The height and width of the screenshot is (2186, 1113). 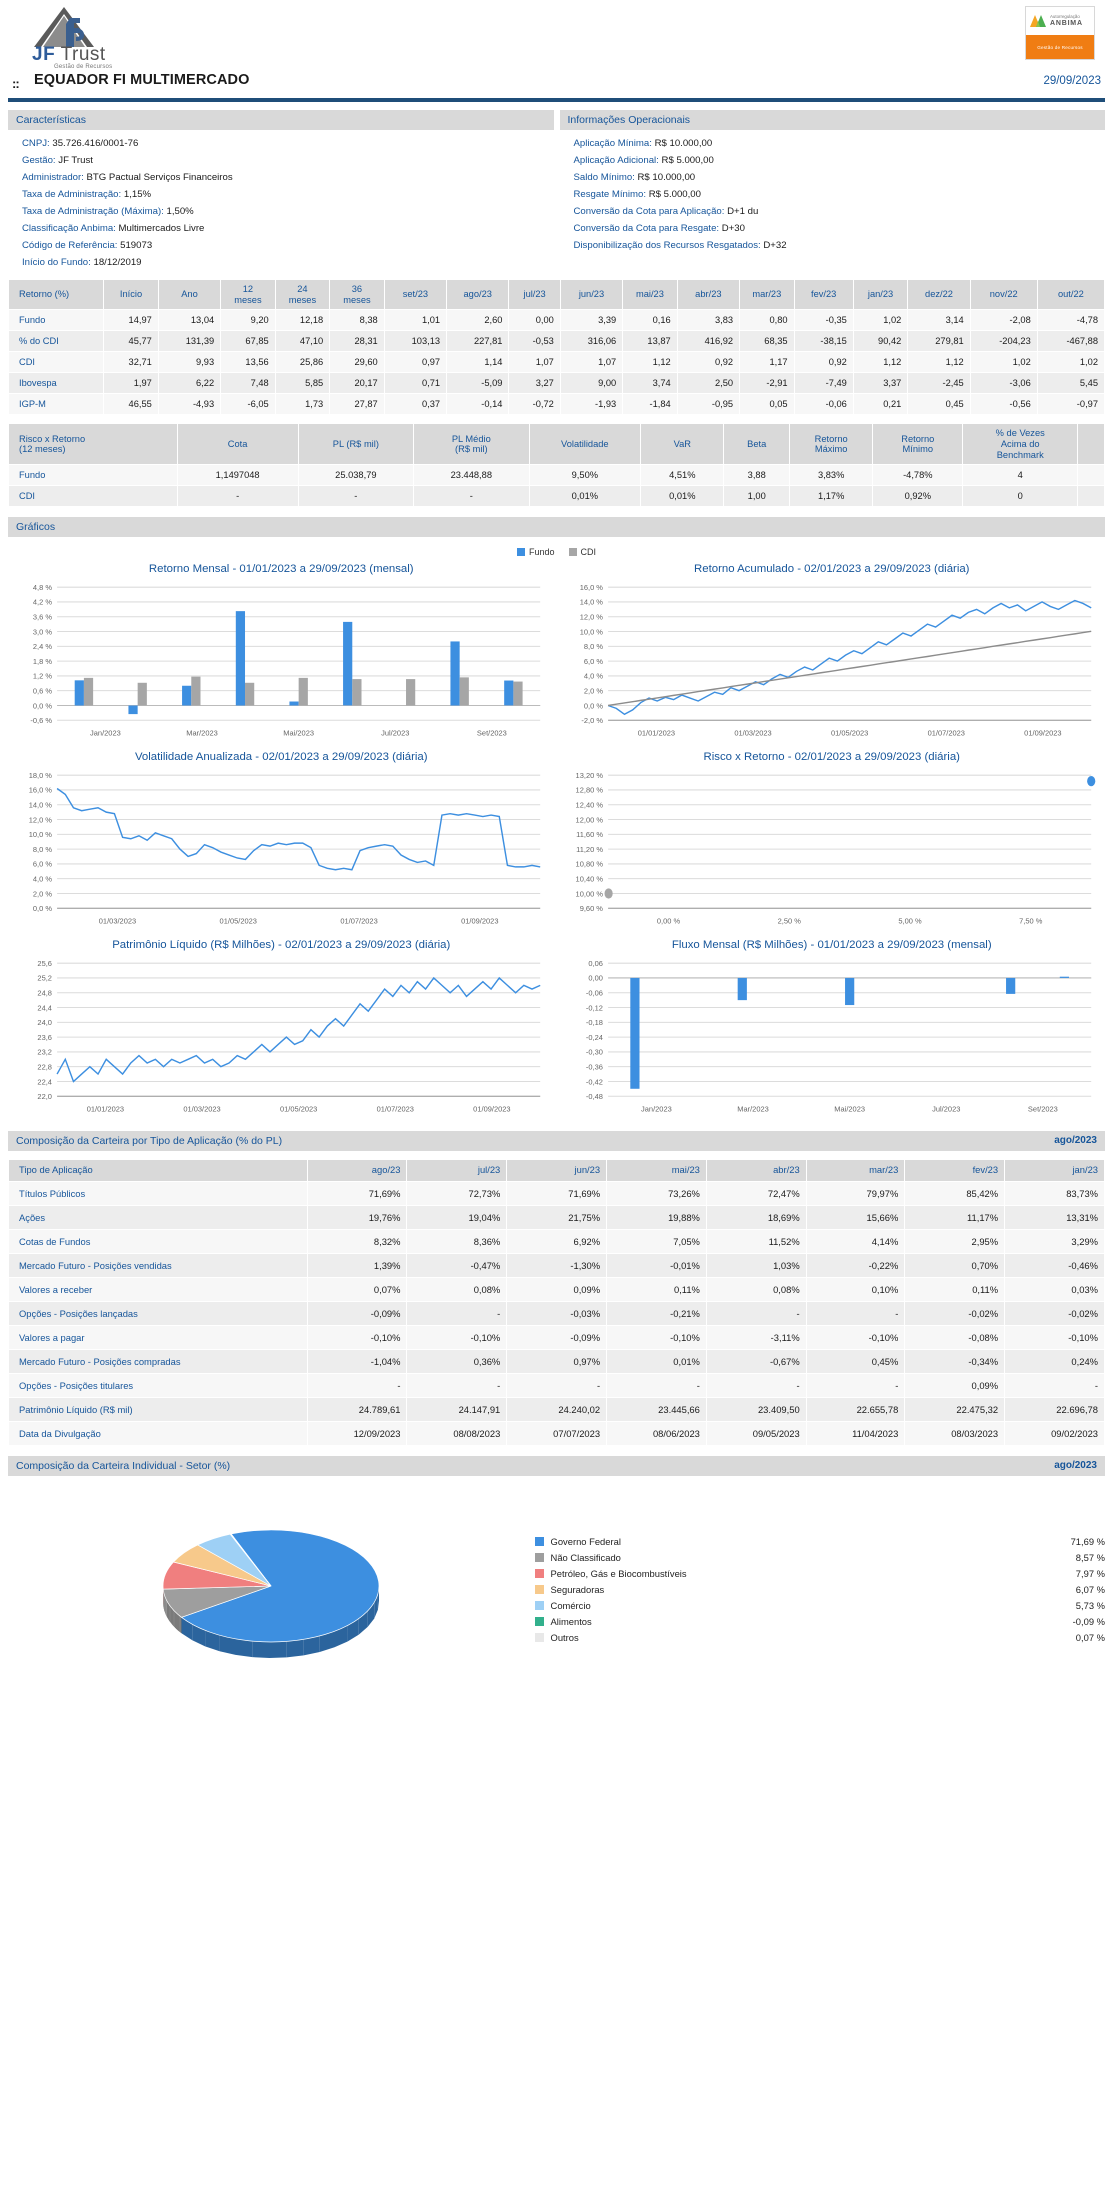 What do you see at coordinates (556, 83) in the screenshot?
I see `fund-title-bar: :: EQUADOR FI MULTIMERCADO 29/09/2023` at bounding box center [556, 83].